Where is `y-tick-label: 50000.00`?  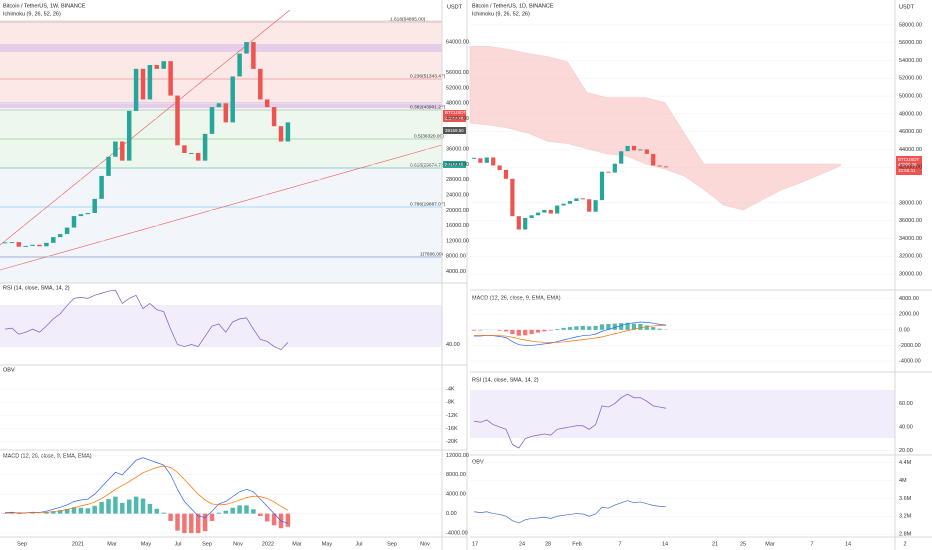 y-tick-label: 50000.00 is located at coordinates (910, 97).